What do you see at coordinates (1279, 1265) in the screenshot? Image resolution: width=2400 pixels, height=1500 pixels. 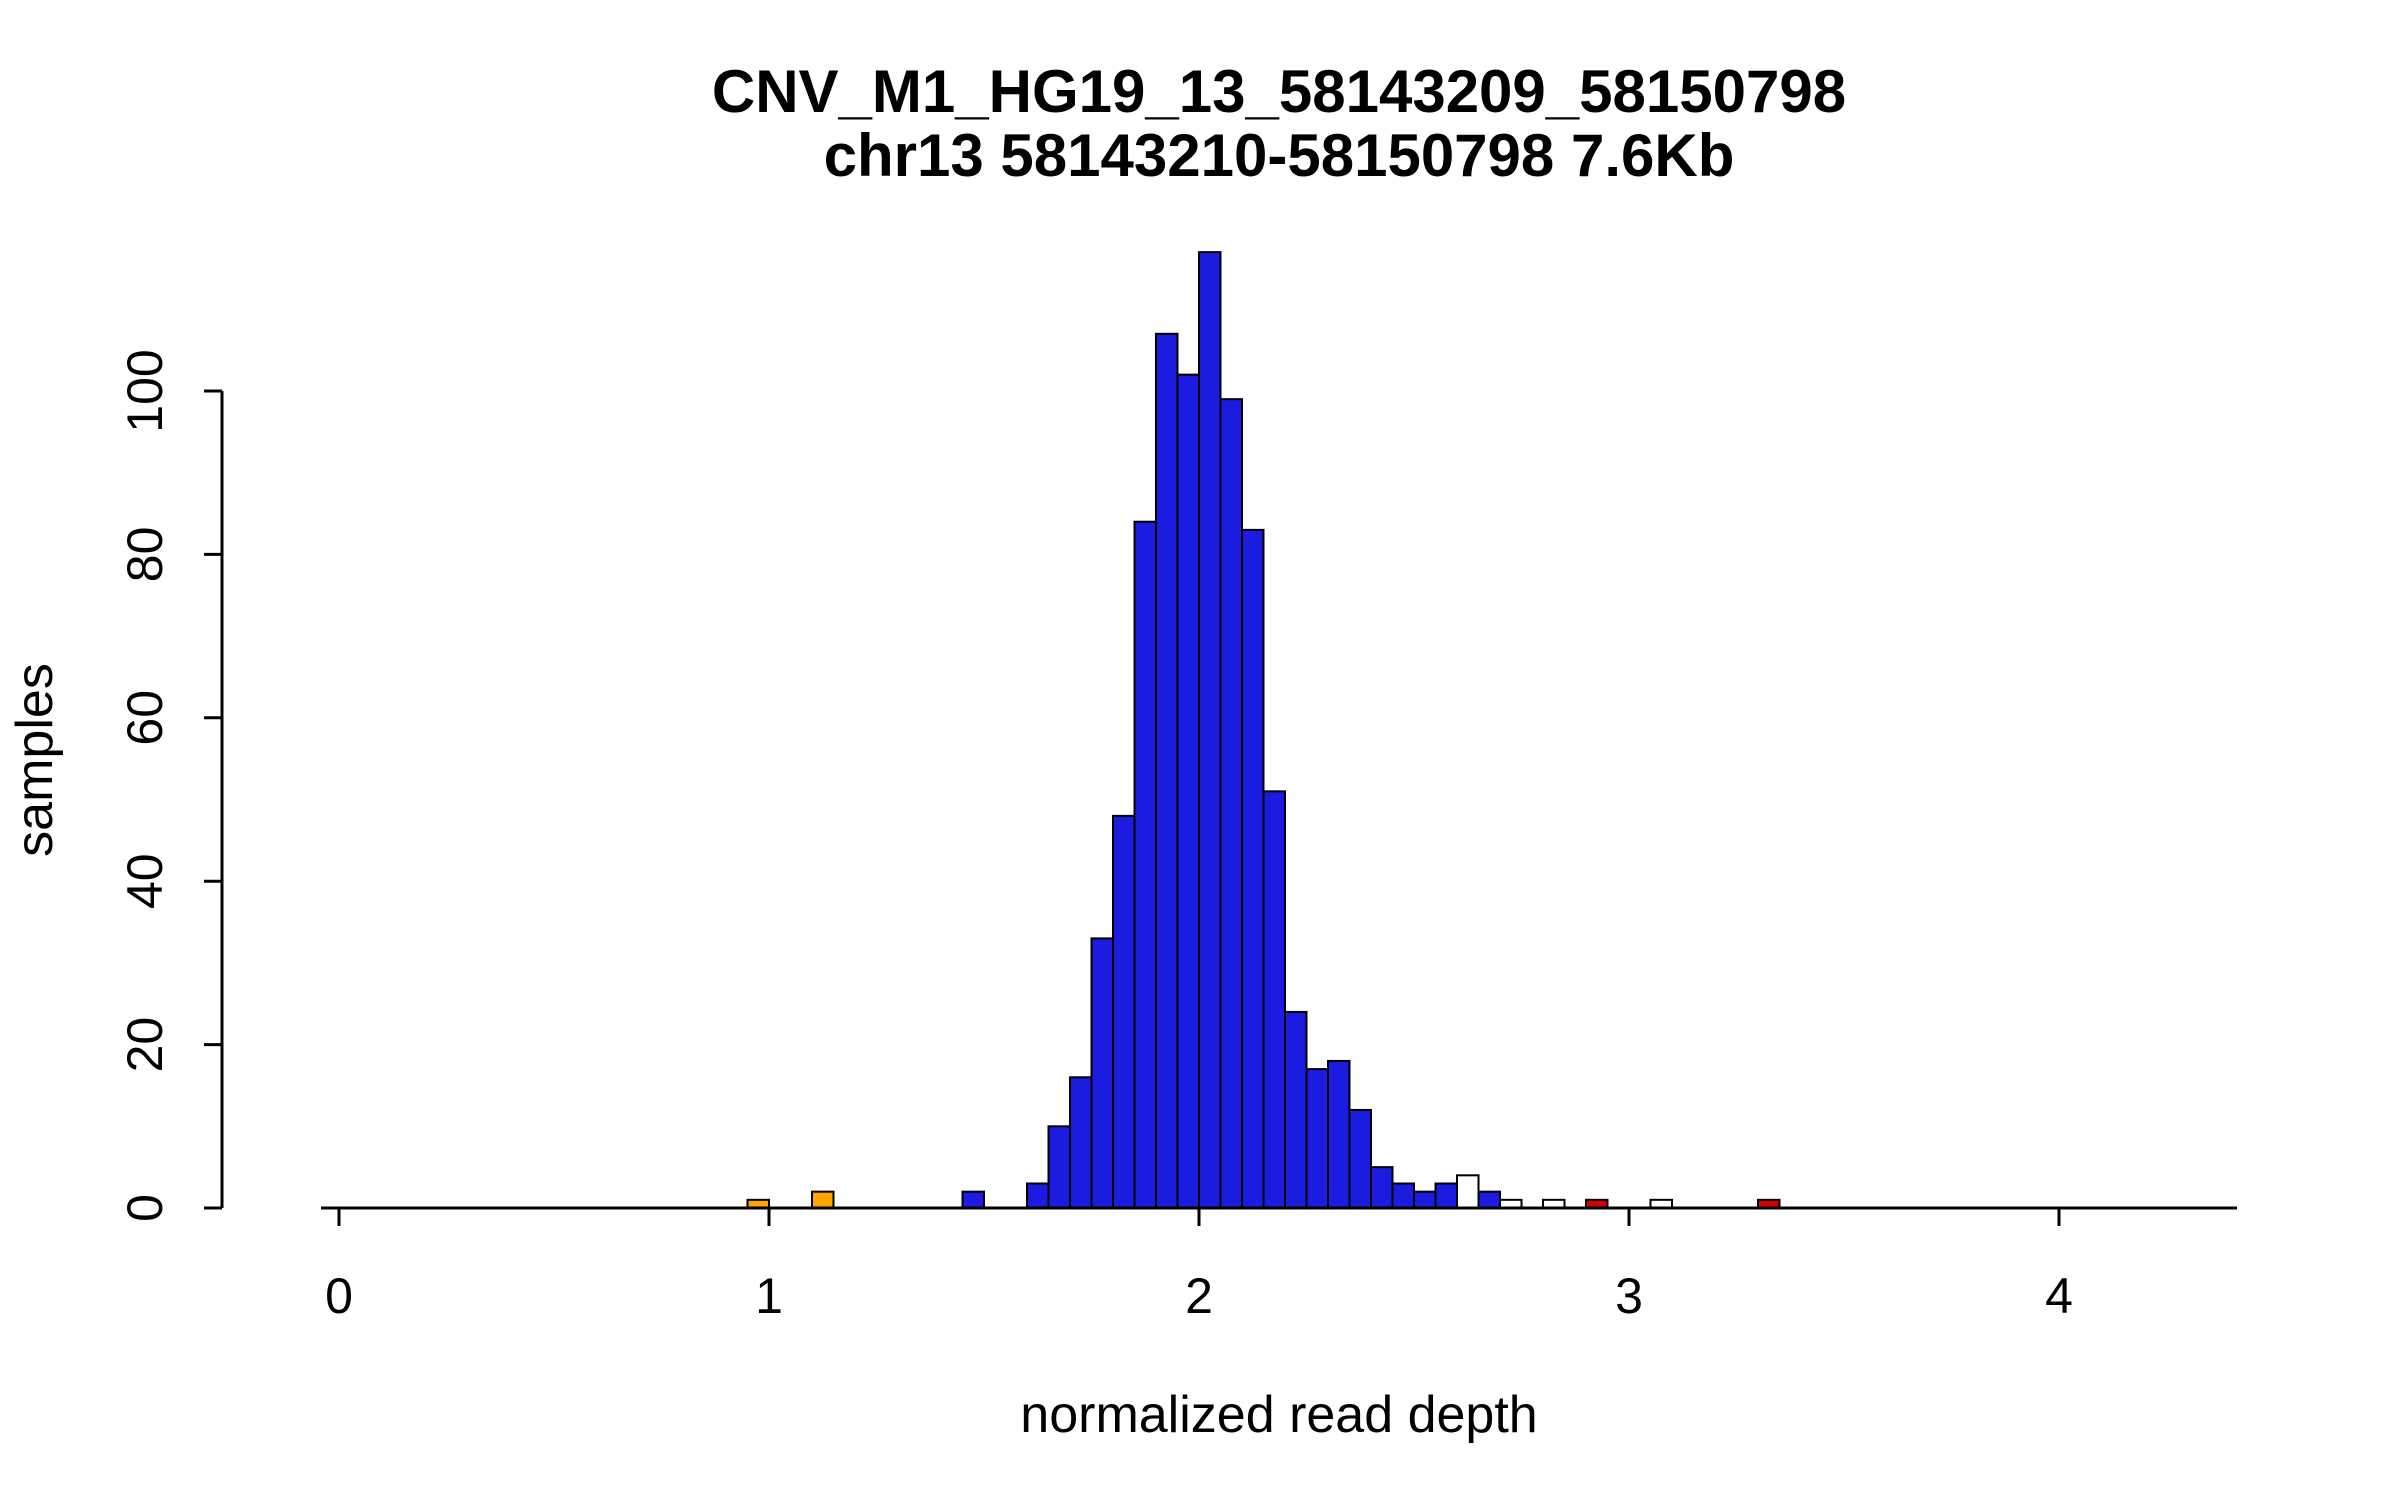 I see `x-axis: 0 1 2 3 4` at bounding box center [1279, 1265].